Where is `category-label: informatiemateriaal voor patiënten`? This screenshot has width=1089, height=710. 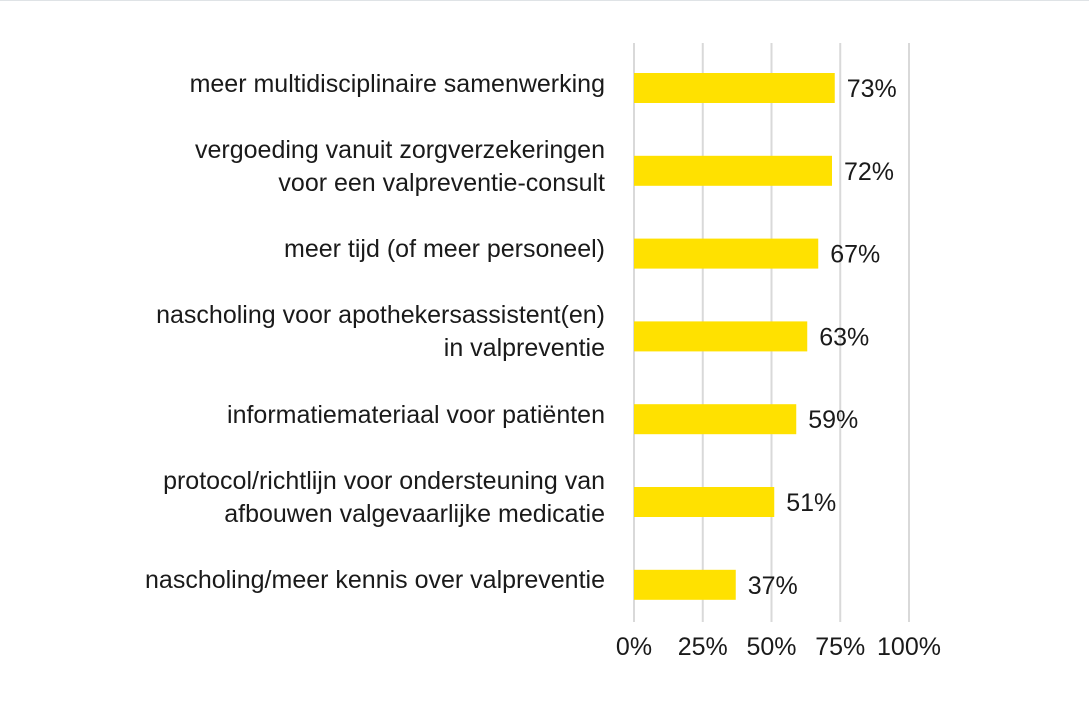
category-label: informatiemateriaal voor patiënten is located at coordinates (305, 415).